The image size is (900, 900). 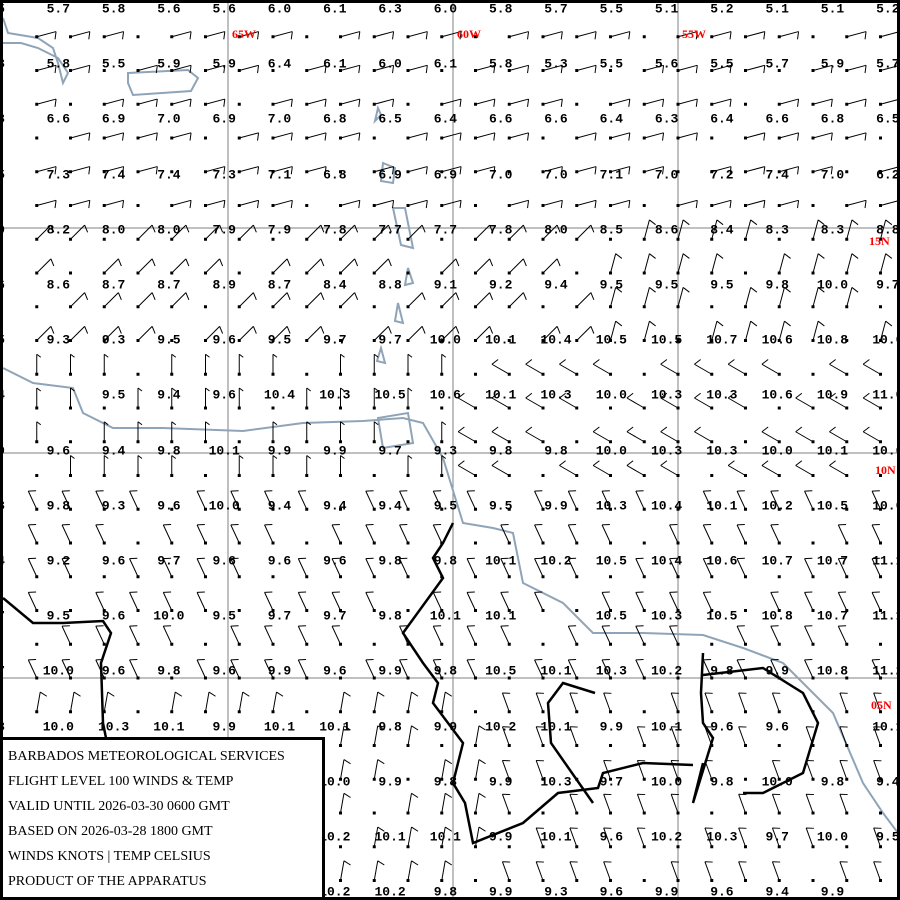 What do you see at coordinates (832, 451) in the screenshot?
I see `temp-value: 10.1` at bounding box center [832, 451].